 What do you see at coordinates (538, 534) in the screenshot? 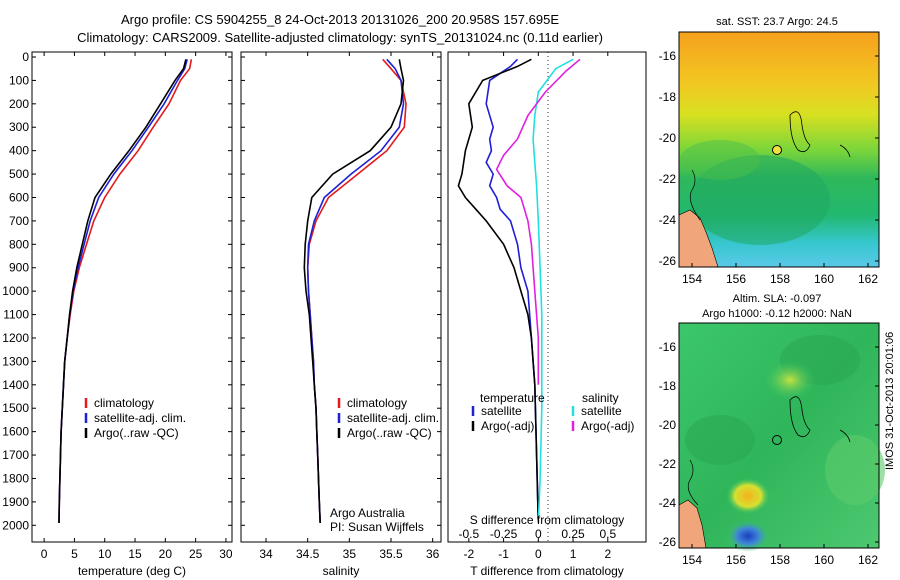
I see `x-top-tick-label: 0` at bounding box center [538, 534].